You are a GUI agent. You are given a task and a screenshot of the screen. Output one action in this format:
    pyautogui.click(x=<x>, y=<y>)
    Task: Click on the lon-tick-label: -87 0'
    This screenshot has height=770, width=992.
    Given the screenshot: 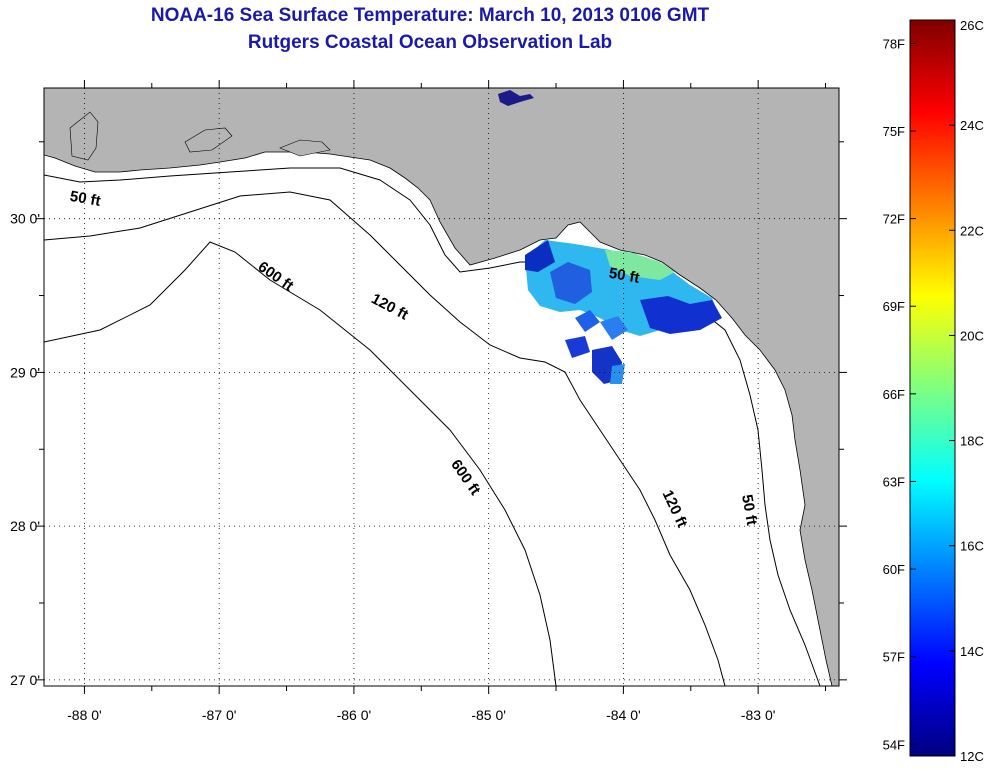 What is the action you would take?
    pyautogui.click(x=219, y=715)
    